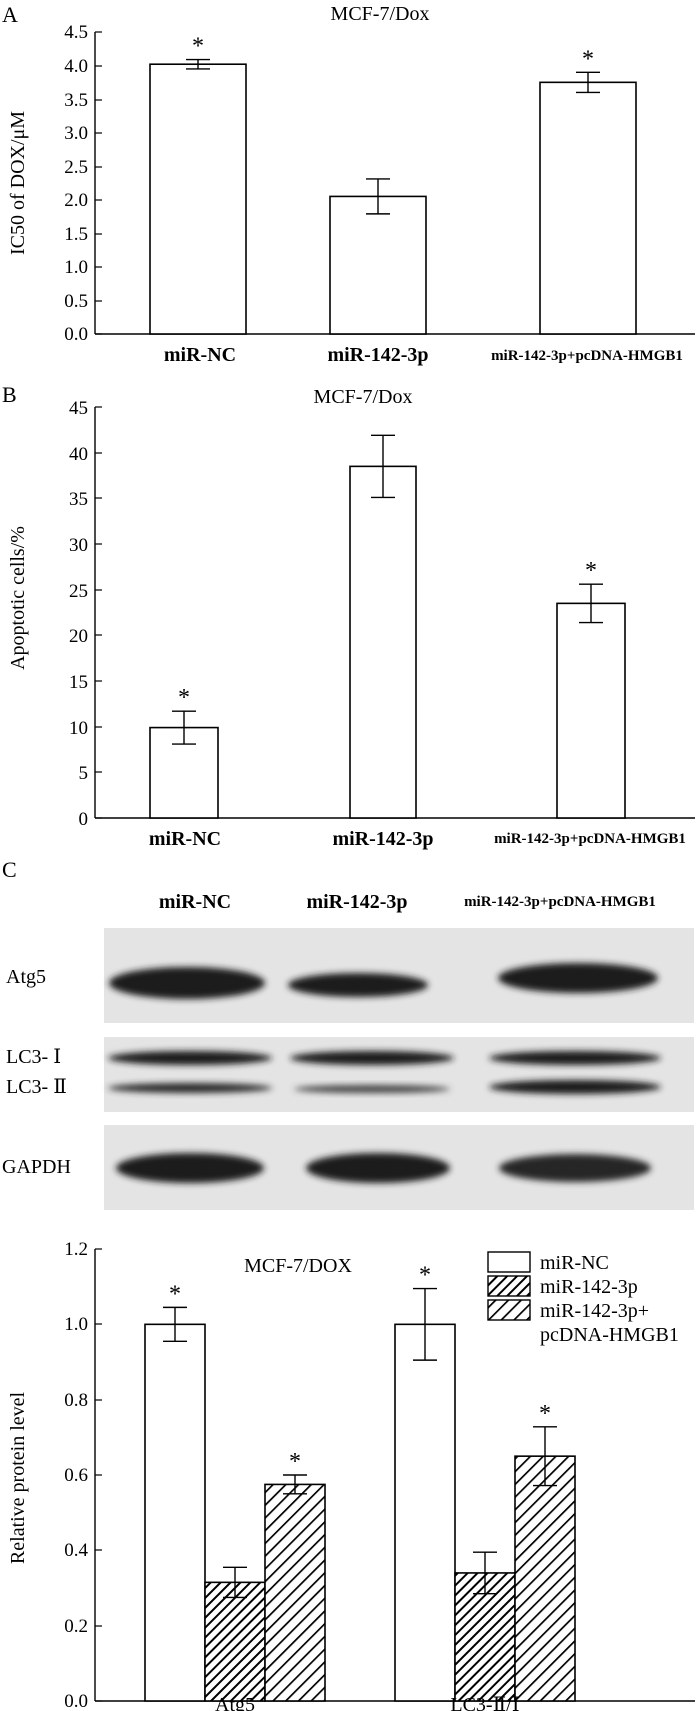  I want to click on panel-b-ytick: 35, so click(85, 499).